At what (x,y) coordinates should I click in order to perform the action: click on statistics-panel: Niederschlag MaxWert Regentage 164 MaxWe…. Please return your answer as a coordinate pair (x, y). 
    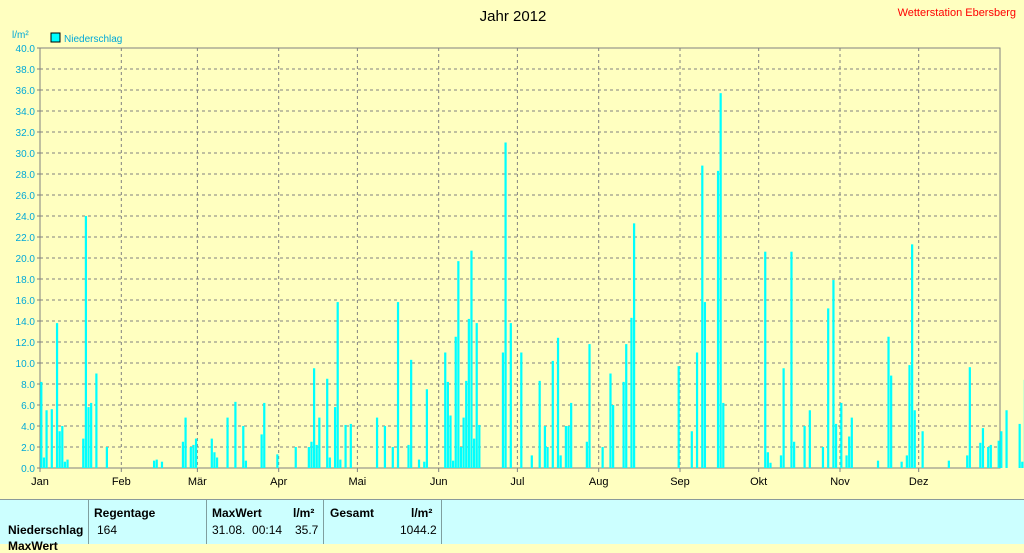
    Looking at the image, I should click on (512, 521).